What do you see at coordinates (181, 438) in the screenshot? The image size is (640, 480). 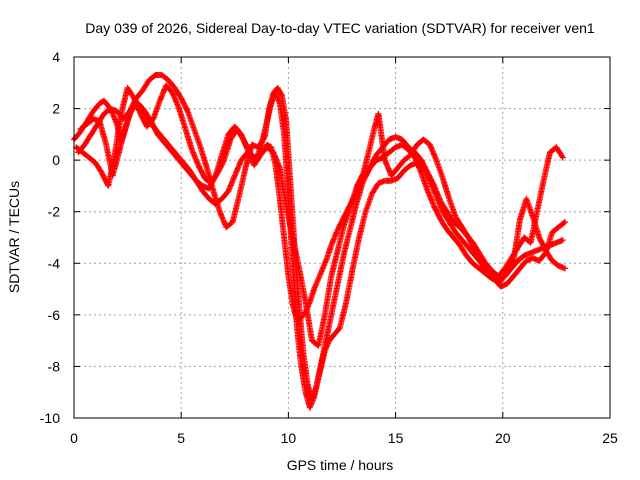 I see `x-tick-label: 5` at bounding box center [181, 438].